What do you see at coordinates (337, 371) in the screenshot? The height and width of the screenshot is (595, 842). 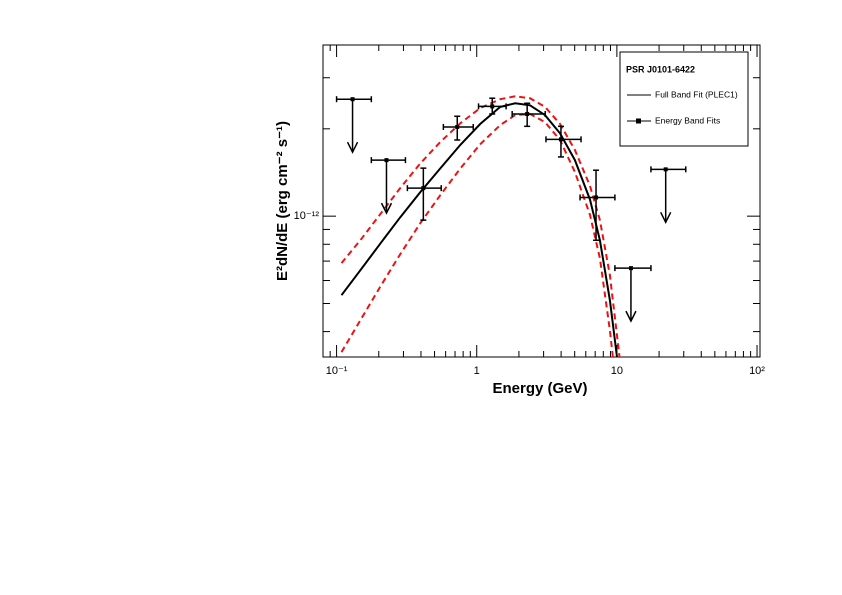 I see `x-tick-label: 10⁻¹` at bounding box center [337, 371].